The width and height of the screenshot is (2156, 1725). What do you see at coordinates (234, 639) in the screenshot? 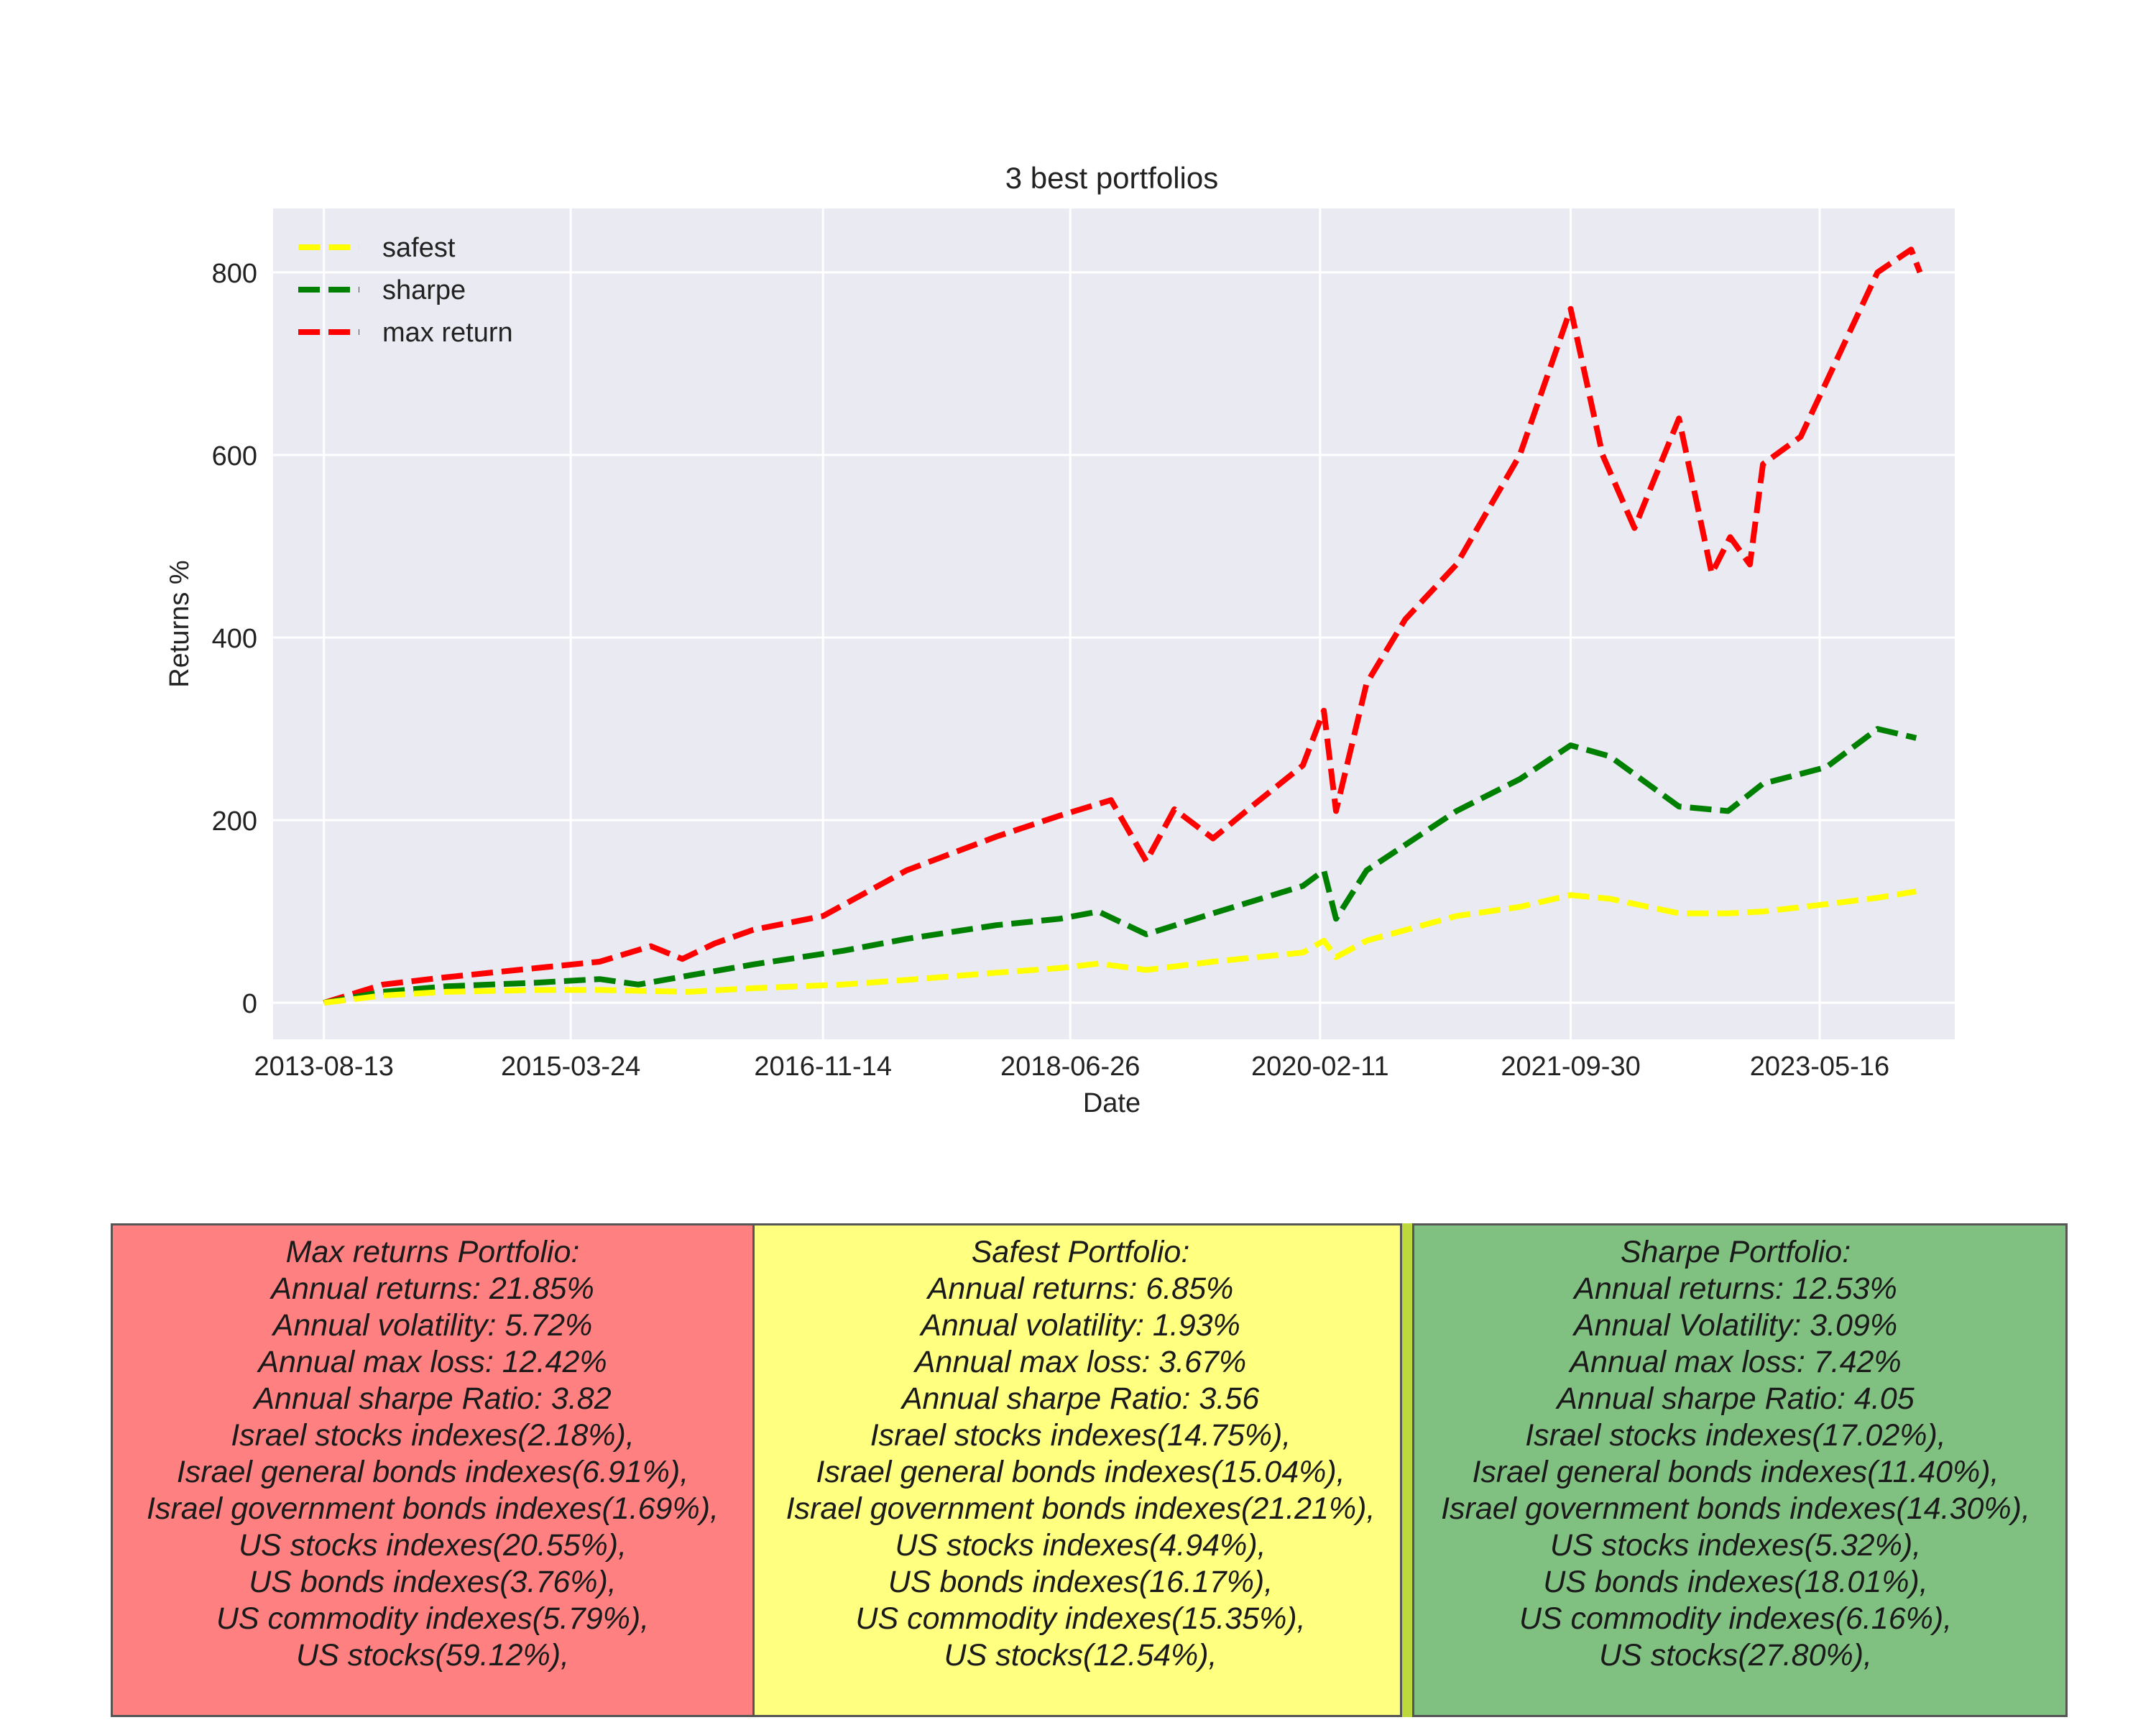
I see `y-tick-label: 400` at bounding box center [234, 639].